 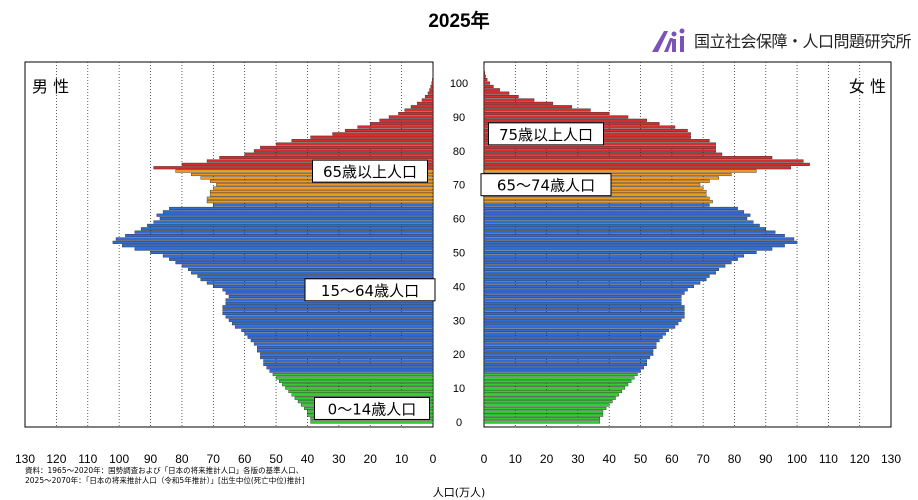 I want to click on age-tick-label: 100, so click(x=459, y=84).